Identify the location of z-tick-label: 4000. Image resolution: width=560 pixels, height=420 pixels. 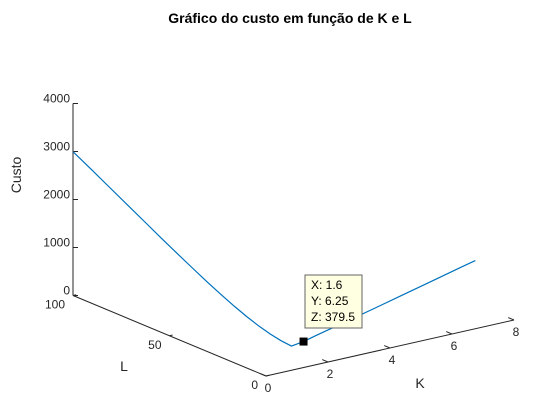
(56, 99).